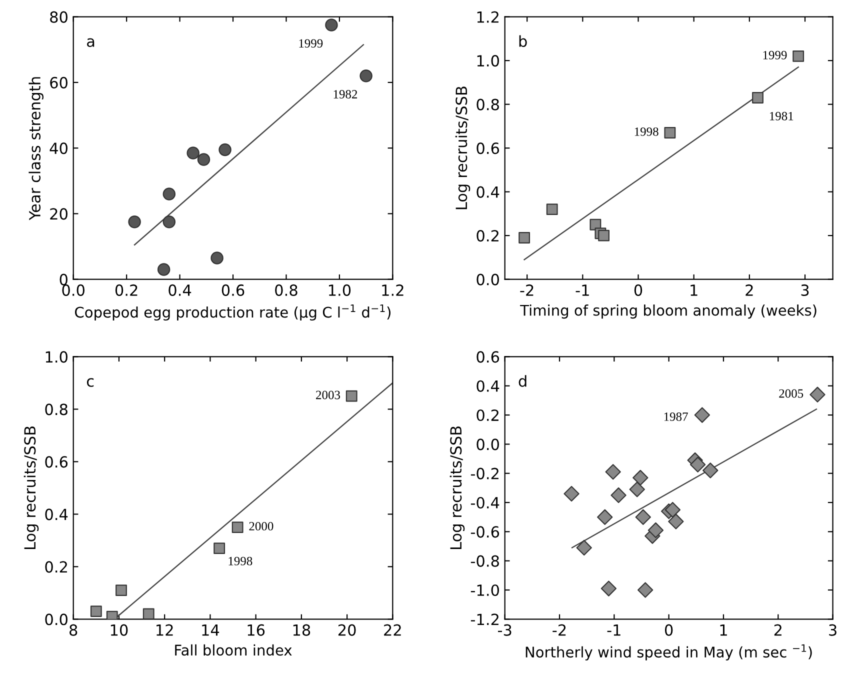 The width and height of the screenshot is (863, 673). Describe the element at coordinates (211, 630) in the screenshot. I see `x-tick-label: 14` at that location.